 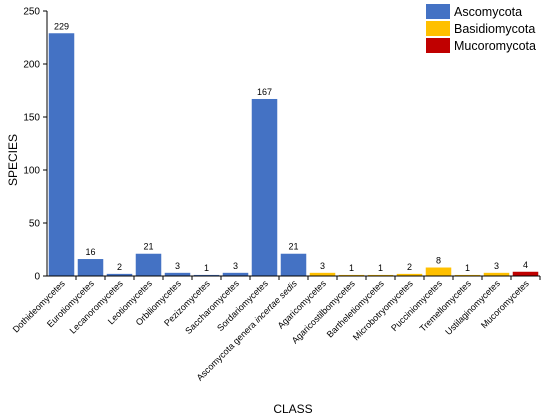 What do you see at coordinates (35, 224) in the screenshot?
I see `y-tick-label: 50` at bounding box center [35, 224].